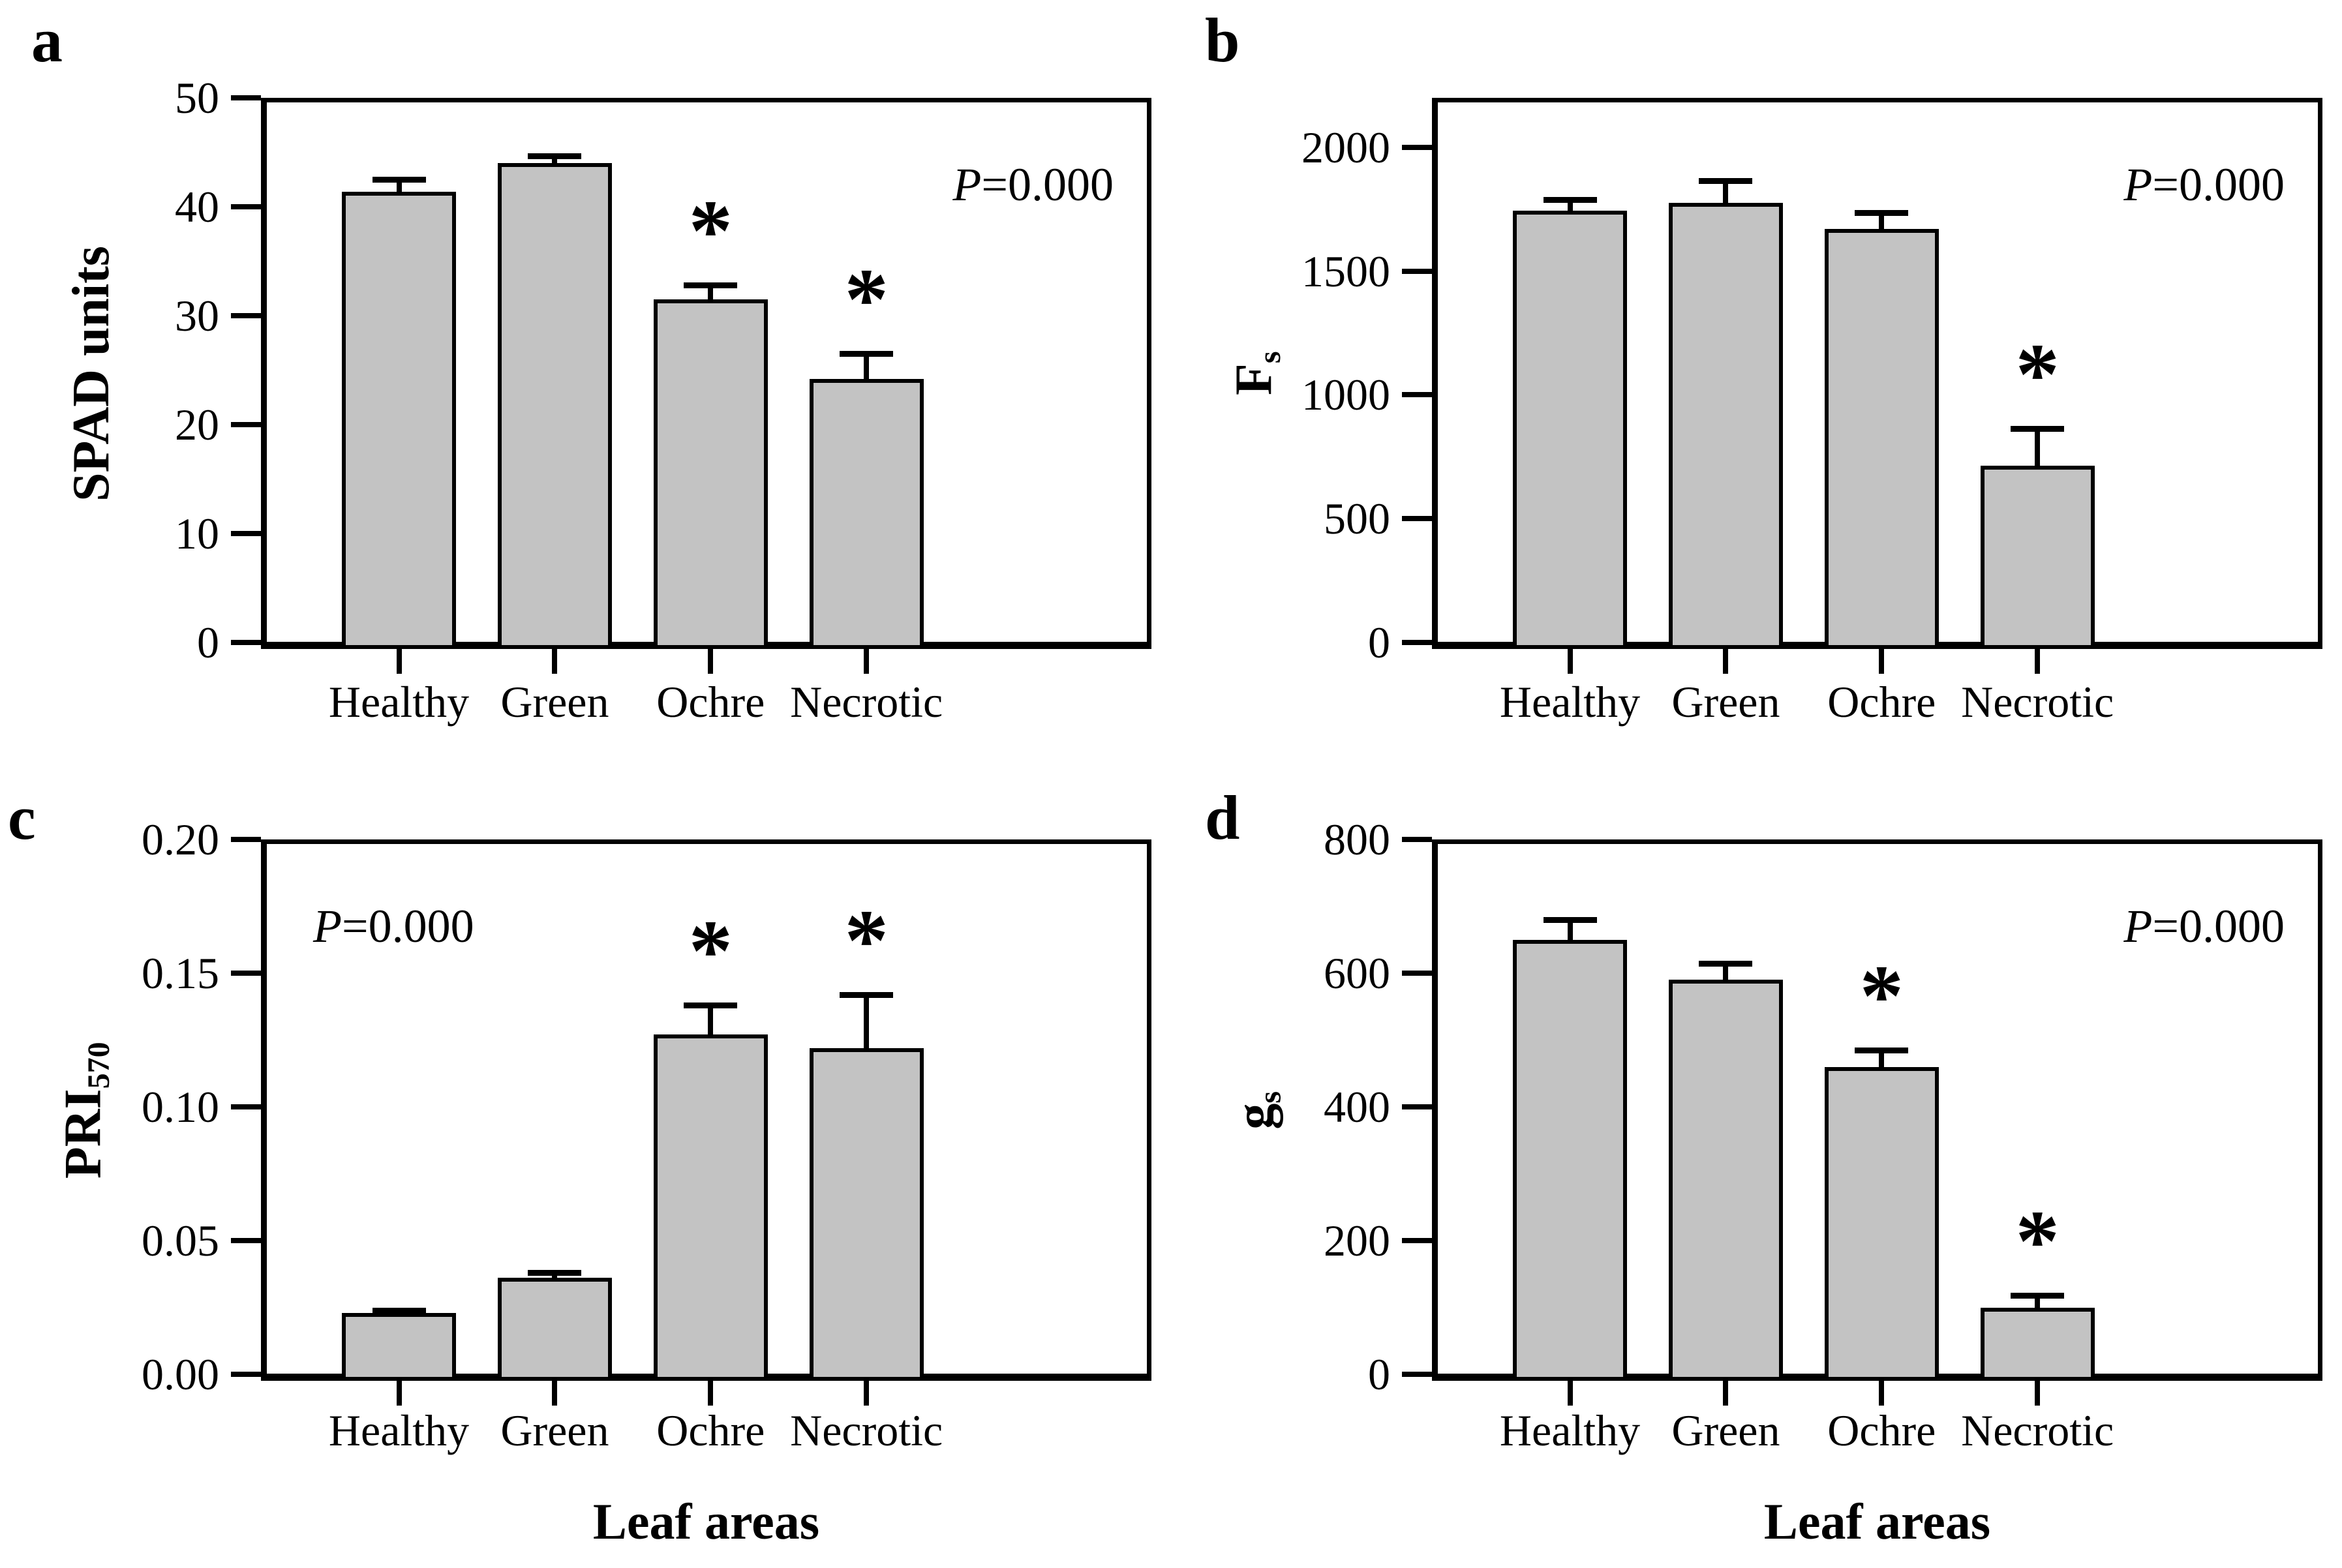  Describe the element at coordinates (1345, 395) in the screenshot. I see `y-tick-label: 1000` at that location.